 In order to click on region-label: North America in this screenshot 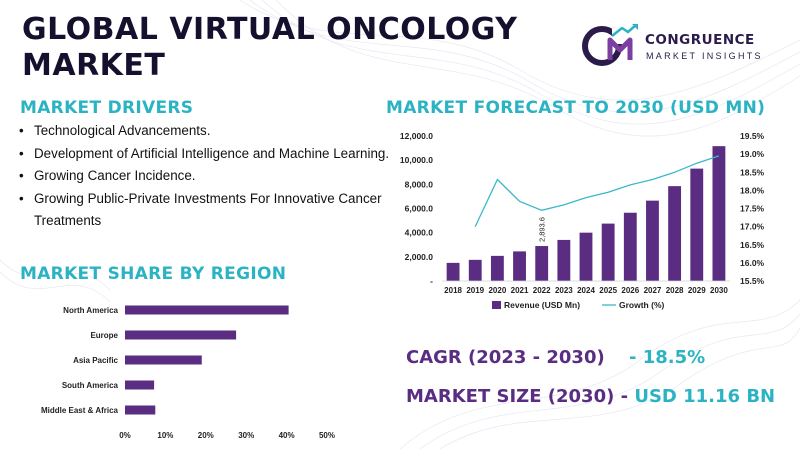, I will do `click(90, 310)`.